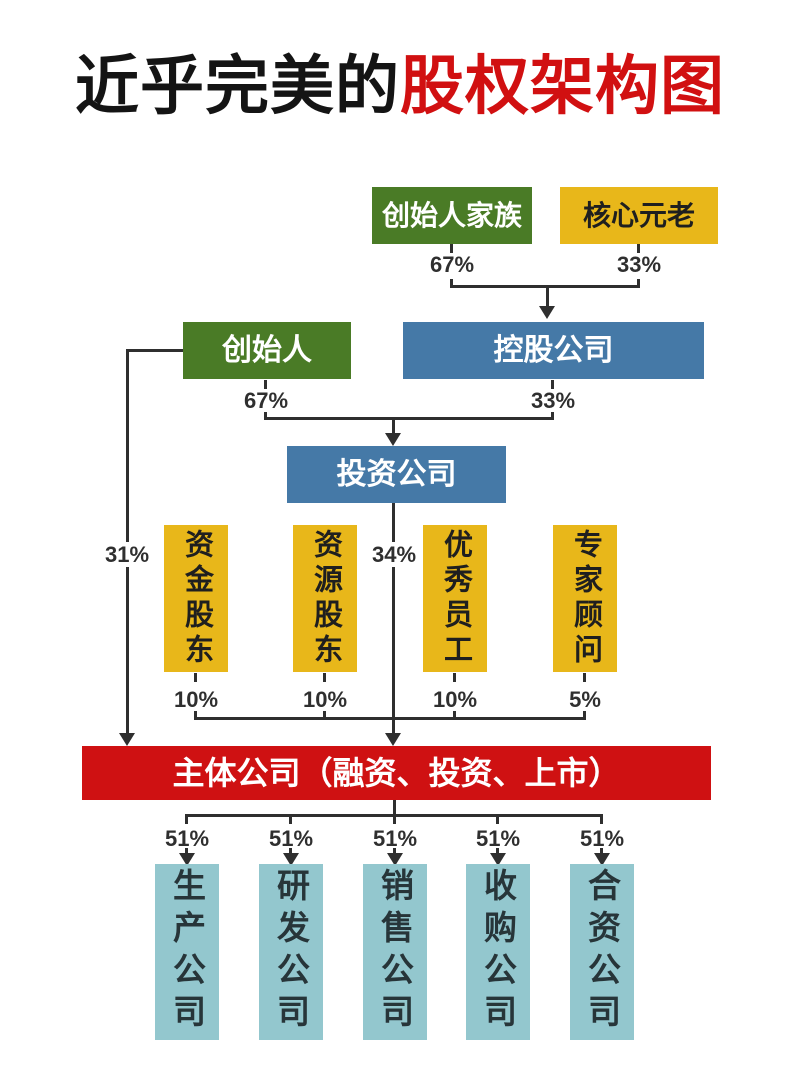 This screenshot has height=1067, width=800. I want to click on pct-expert-advisor: 5%, so click(585, 699).